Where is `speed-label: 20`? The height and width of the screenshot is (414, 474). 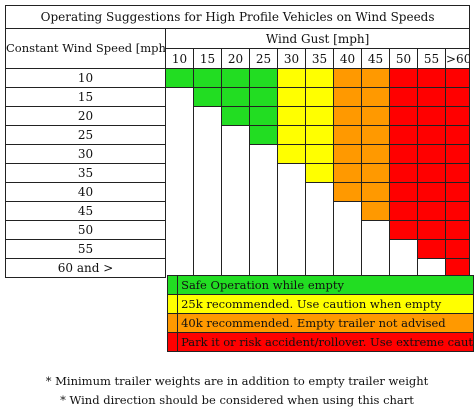
speed-label: 20 is located at coordinates (85, 116).